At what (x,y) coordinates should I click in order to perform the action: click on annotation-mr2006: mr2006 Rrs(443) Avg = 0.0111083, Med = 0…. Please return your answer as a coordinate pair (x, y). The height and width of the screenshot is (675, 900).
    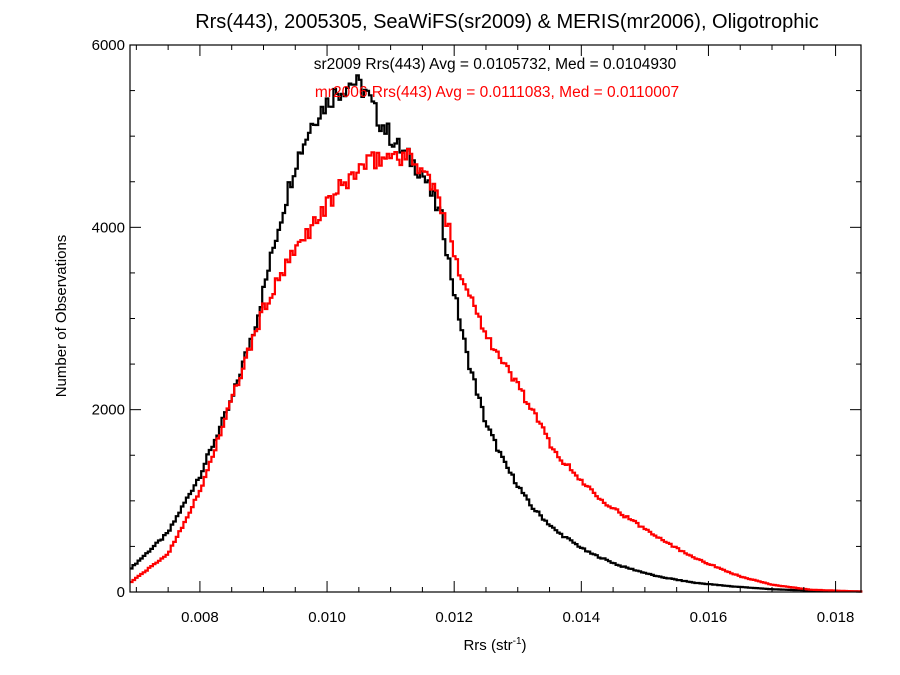
    Looking at the image, I should click on (497, 92).